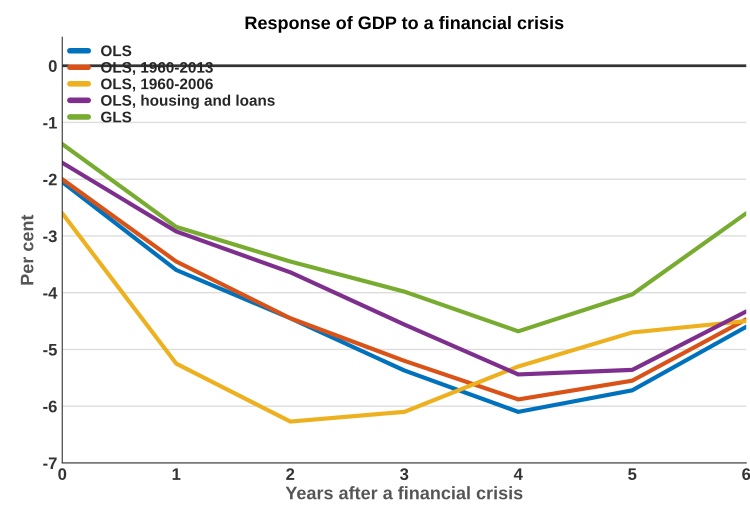  Describe the element at coordinates (116, 50) in the screenshot. I see `legend-label: OLS` at that location.